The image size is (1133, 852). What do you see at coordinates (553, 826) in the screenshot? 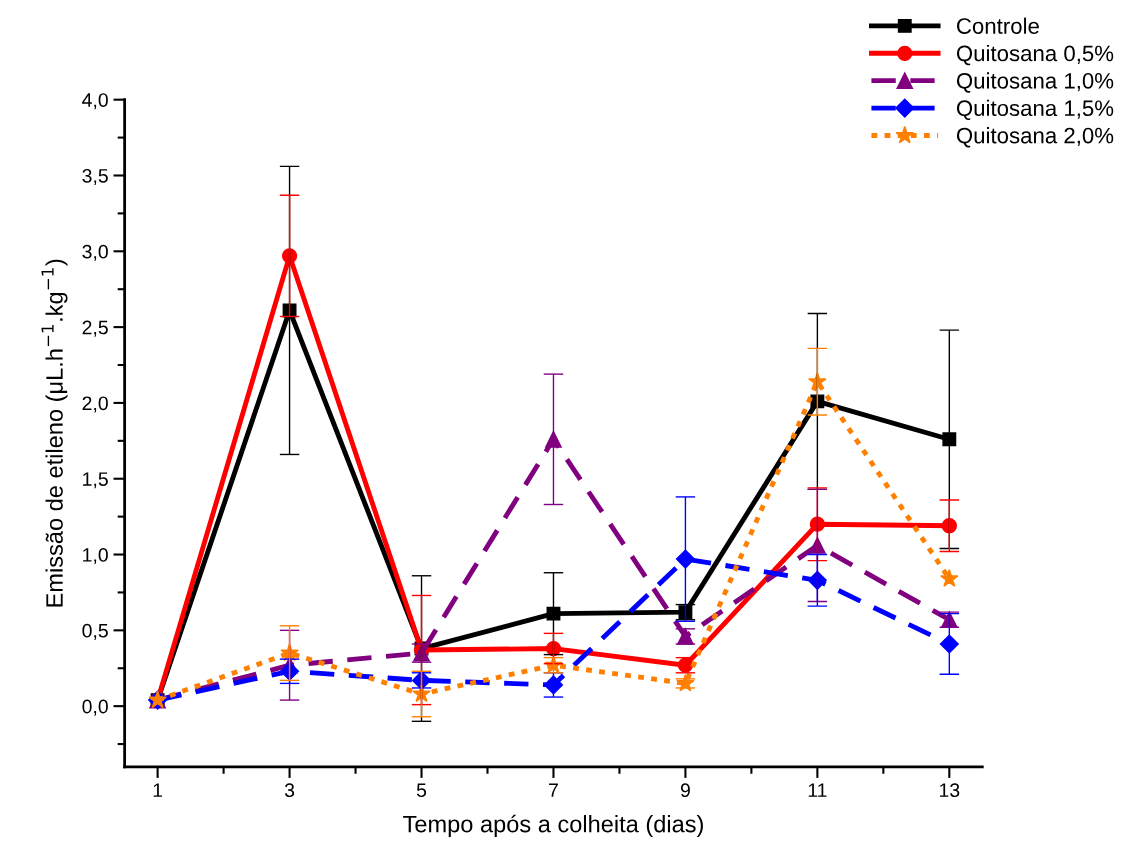
I see `x-axis-title: Tempo após a colheita (dias)` at bounding box center [553, 826].